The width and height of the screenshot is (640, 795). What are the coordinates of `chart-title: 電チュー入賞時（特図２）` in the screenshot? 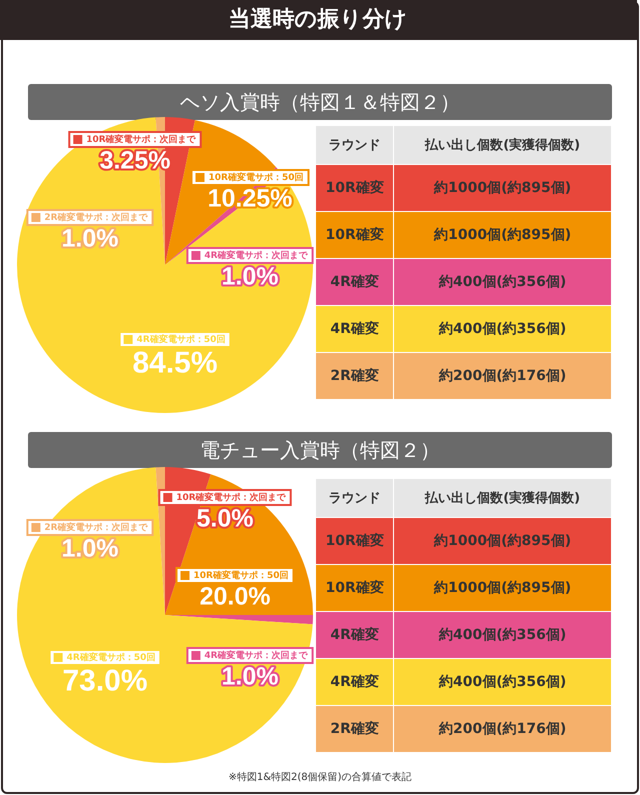 It's located at (320, 450).